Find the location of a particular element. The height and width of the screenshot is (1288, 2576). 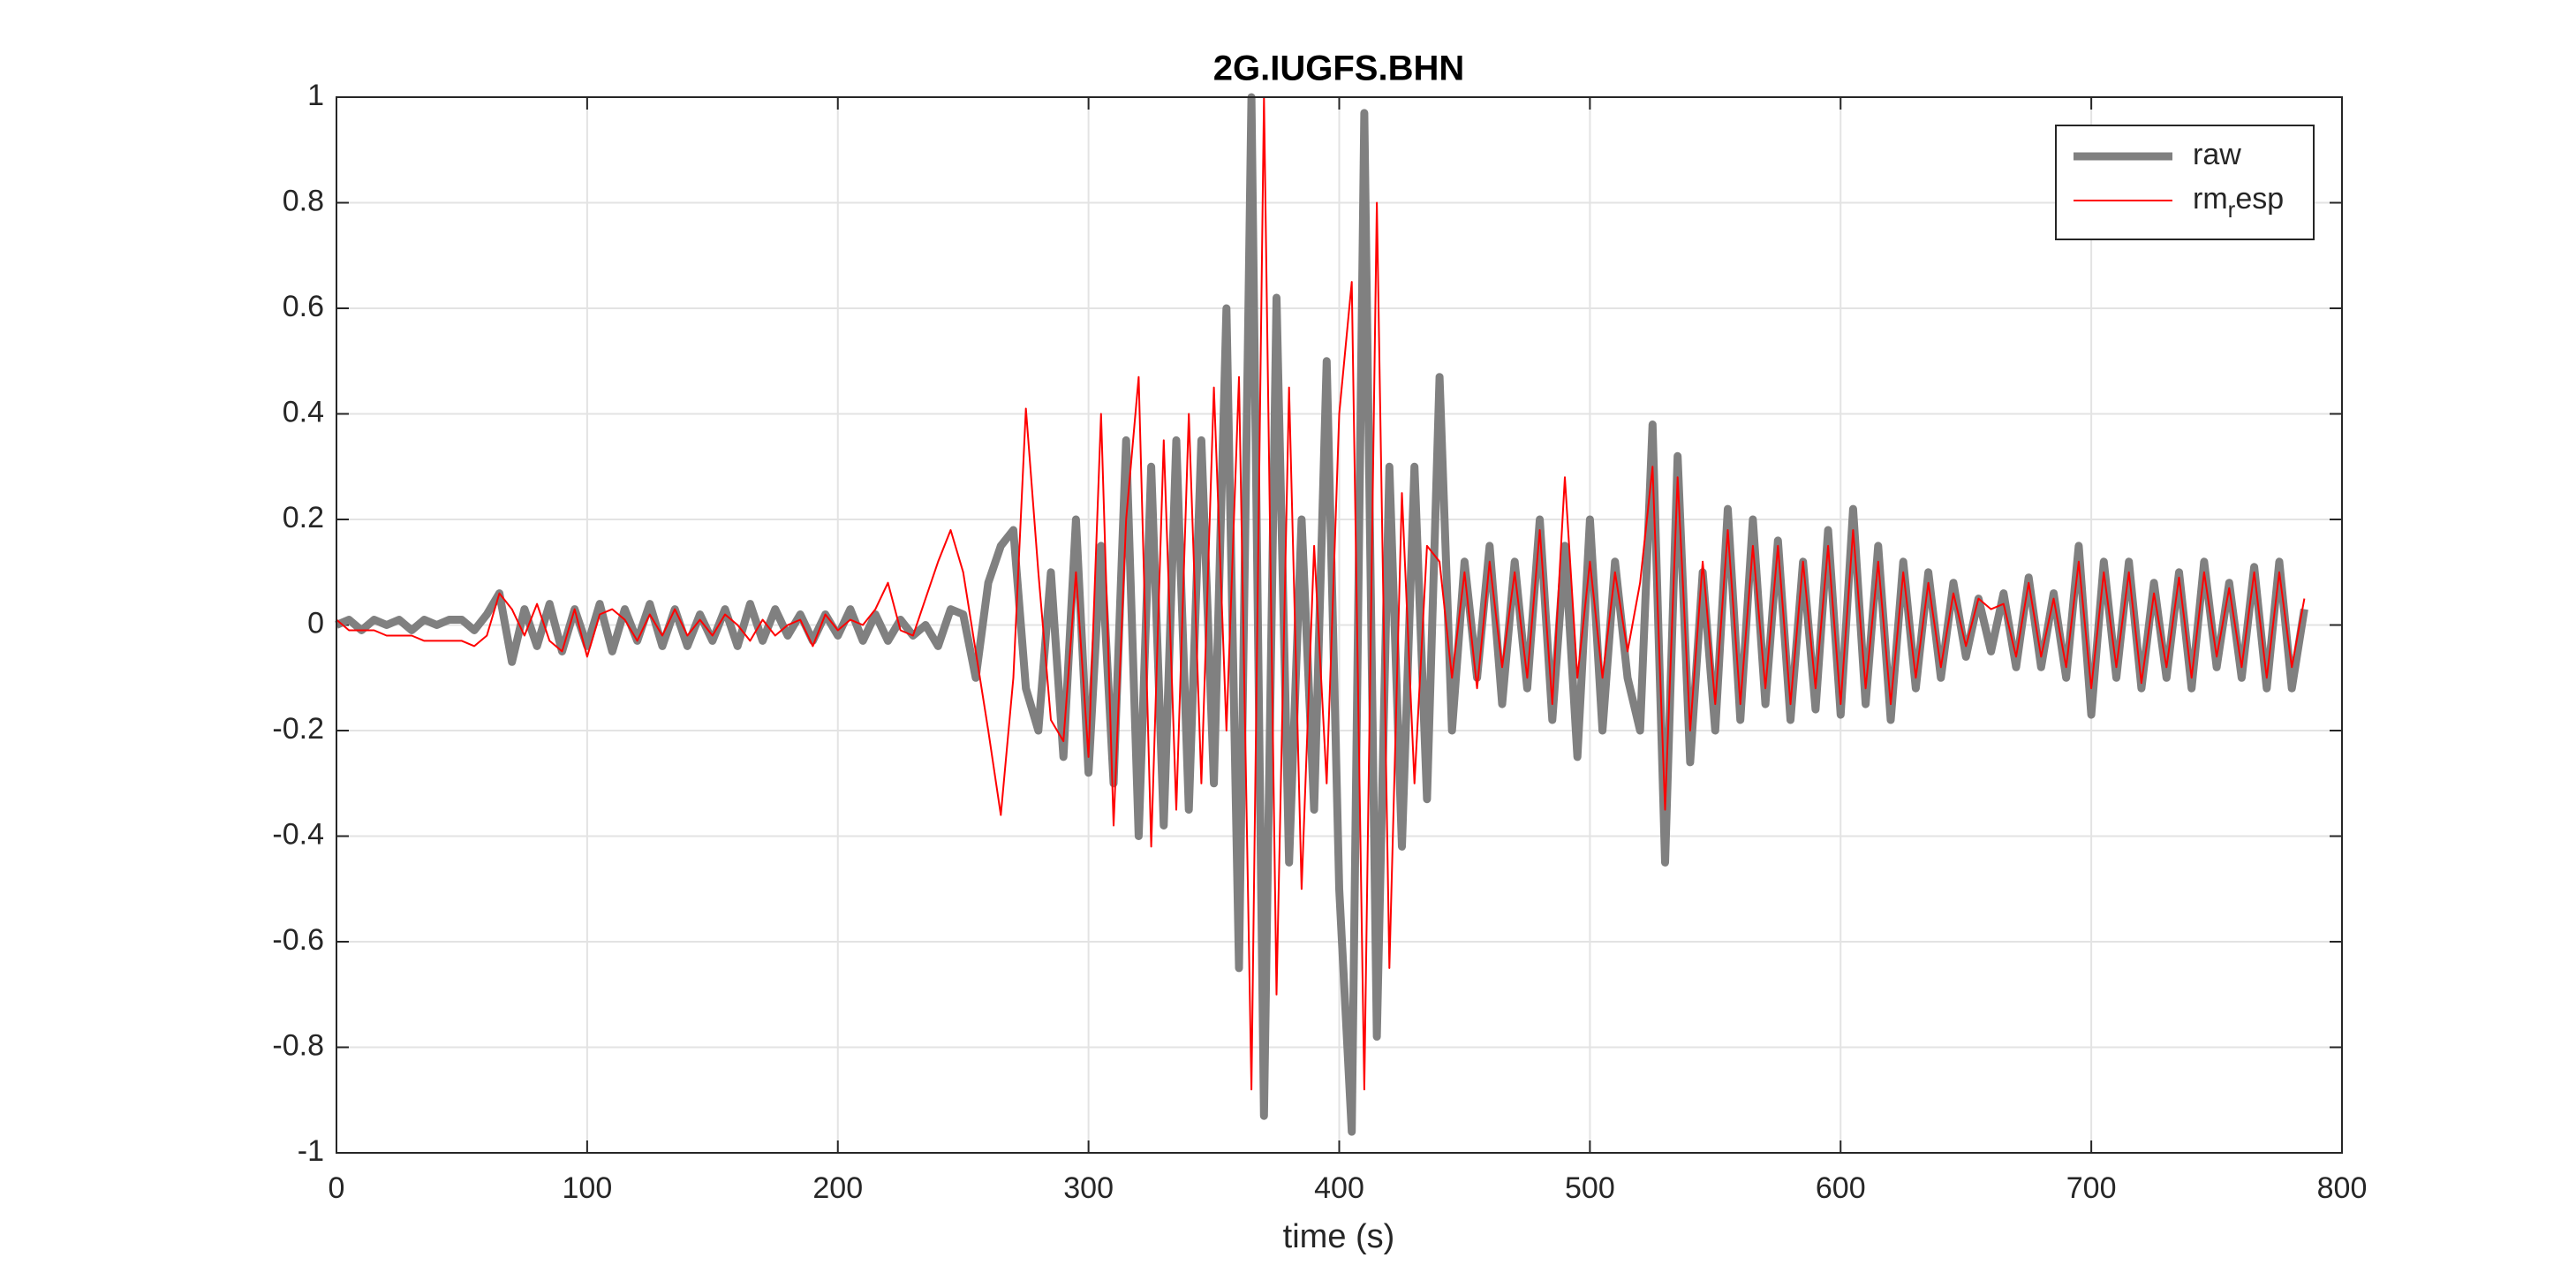

legend-label: raw is located at coordinates (2217, 155).